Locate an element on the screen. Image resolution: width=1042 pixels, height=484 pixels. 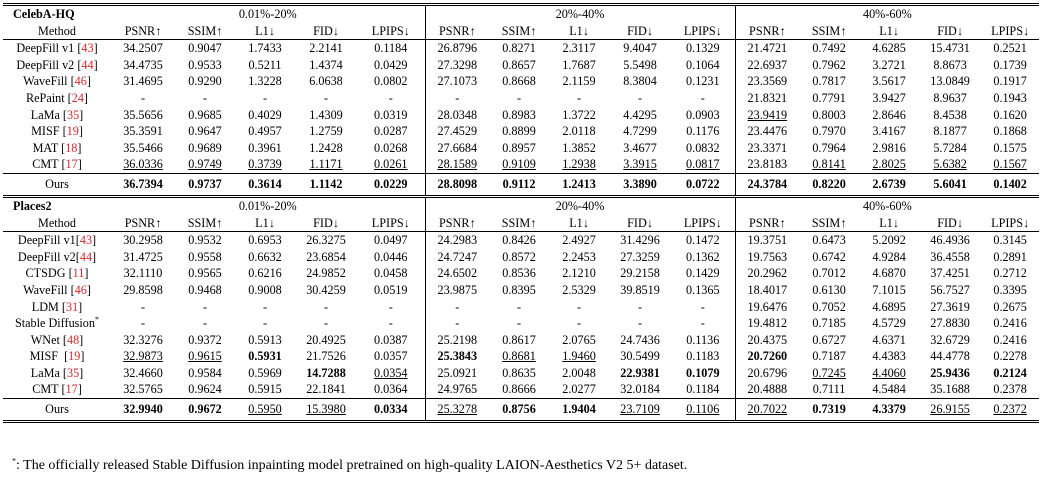
metric-value: 24.6502 is located at coordinates (457, 273).